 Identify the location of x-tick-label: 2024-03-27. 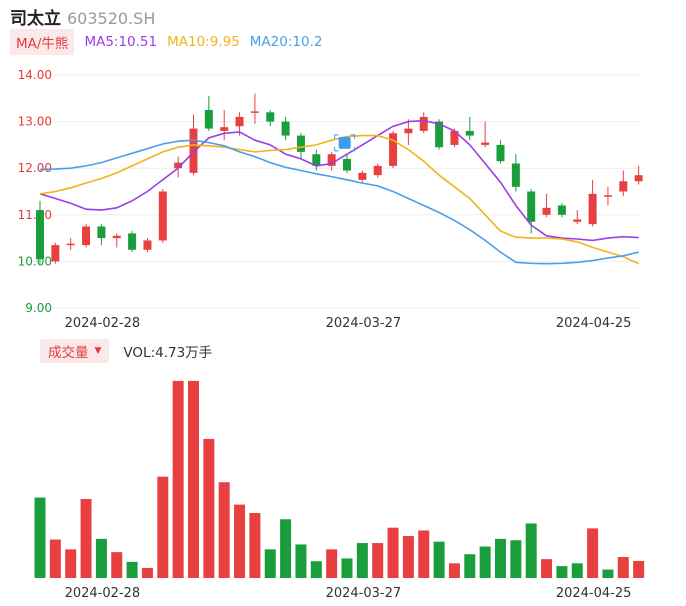
(364, 323).